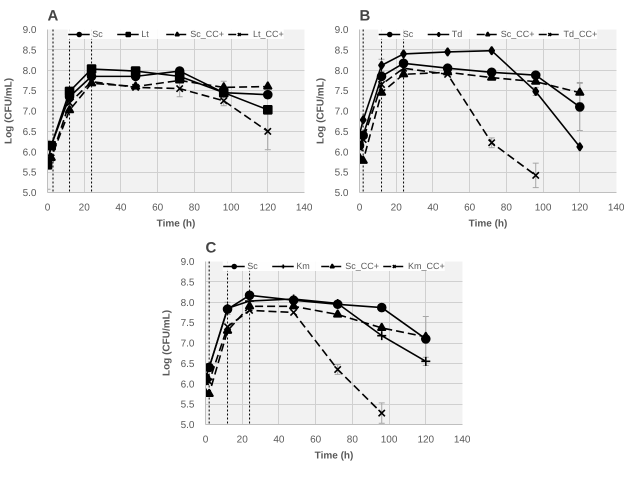  Describe the element at coordinates (145, 34) in the screenshot. I see `legend-label: Lt` at that location.